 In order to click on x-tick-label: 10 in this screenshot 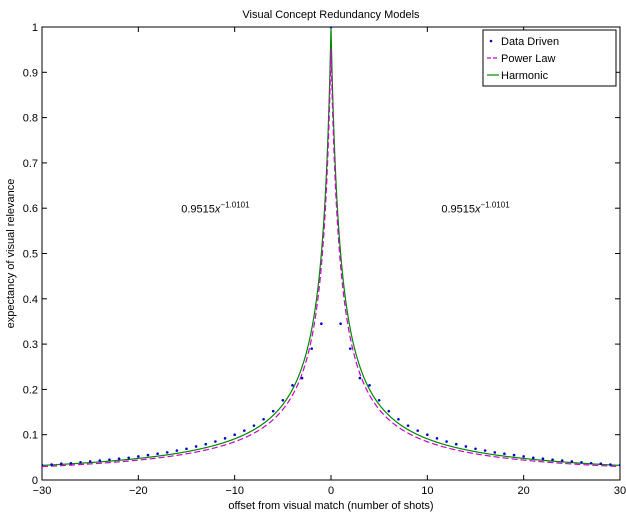, I will do `click(427, 491)`.